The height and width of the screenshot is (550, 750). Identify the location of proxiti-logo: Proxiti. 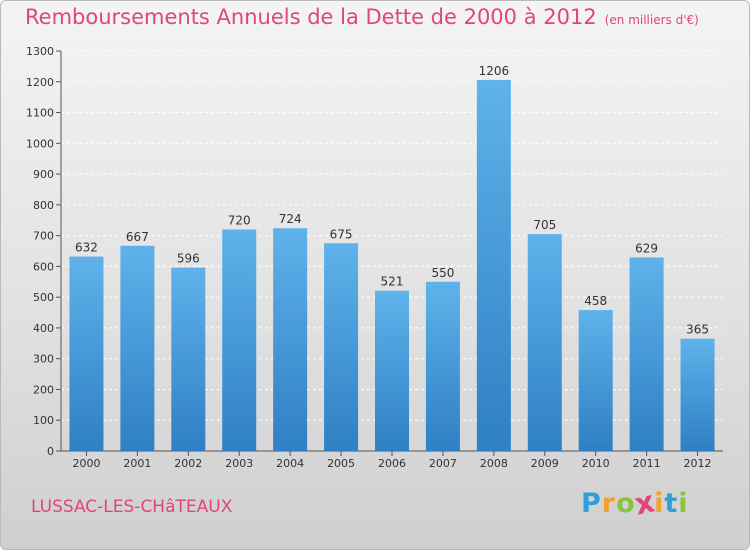
(635, 504).